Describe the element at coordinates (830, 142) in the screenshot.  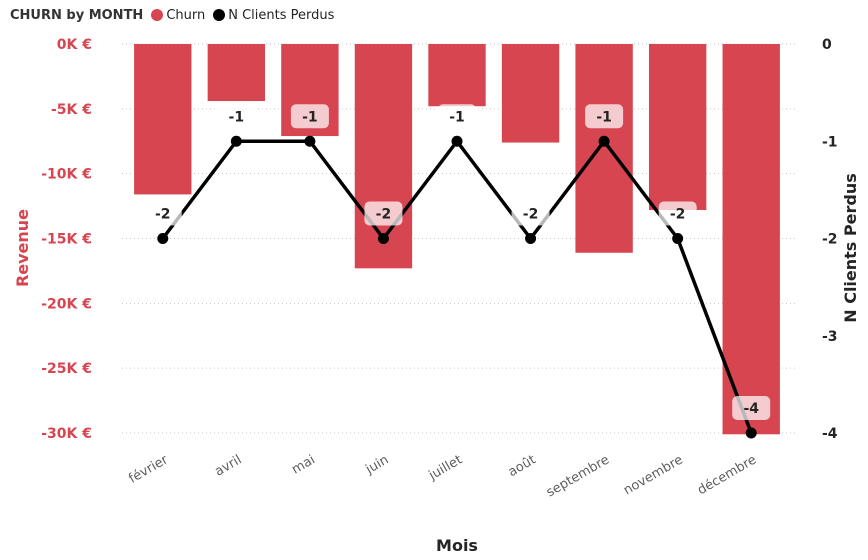
I see `y-right-tick-label: -1` at that location.